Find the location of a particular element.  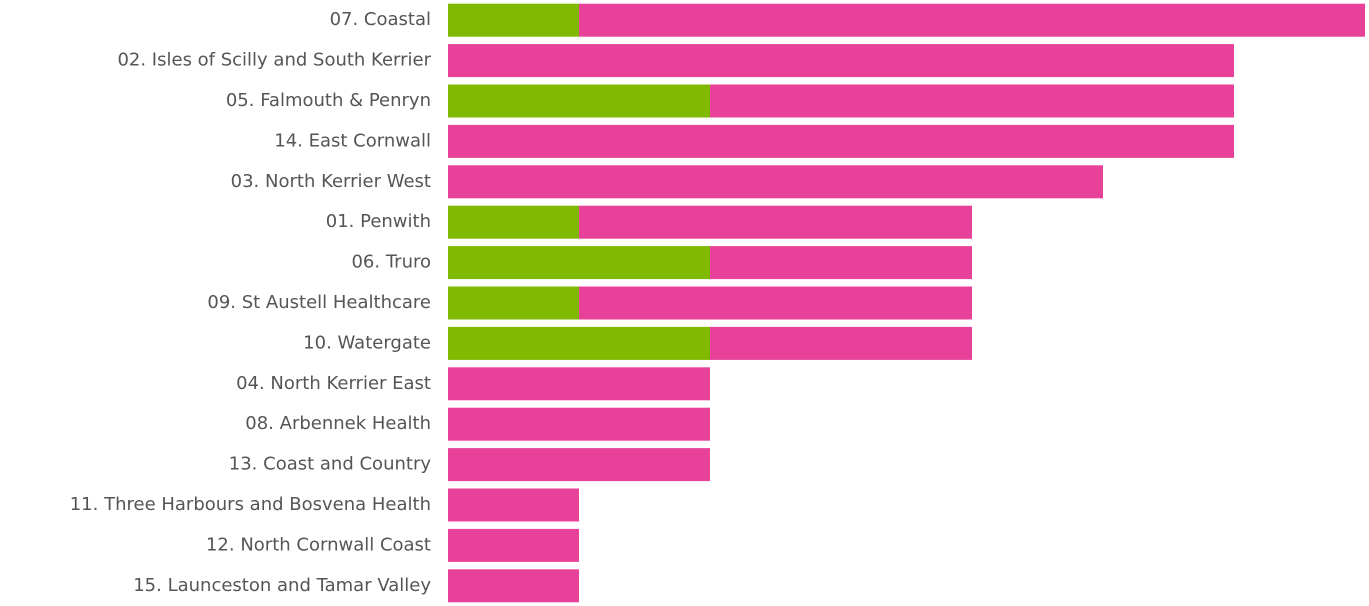

y-tick-label: 11. Three Harbours and Bosvena Health is located at coordinates (250, 504).